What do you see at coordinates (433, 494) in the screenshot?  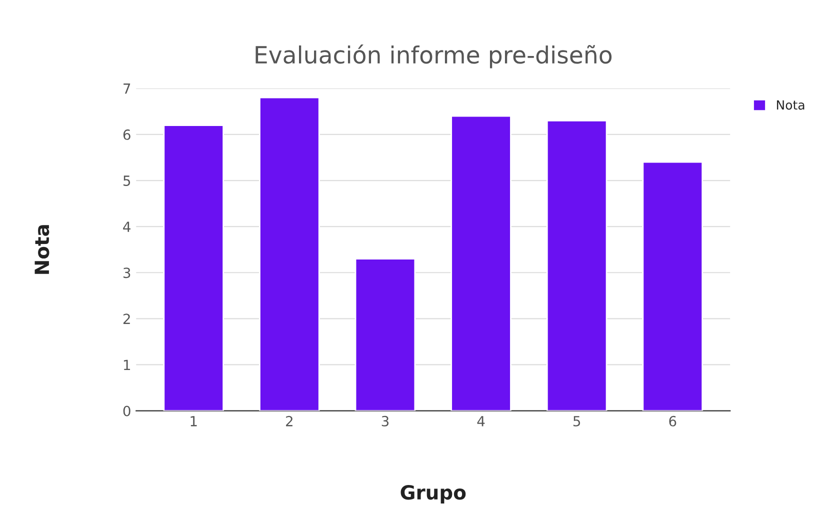 I see `x-axis-title: Grupo` at bounding box center [433, 494].